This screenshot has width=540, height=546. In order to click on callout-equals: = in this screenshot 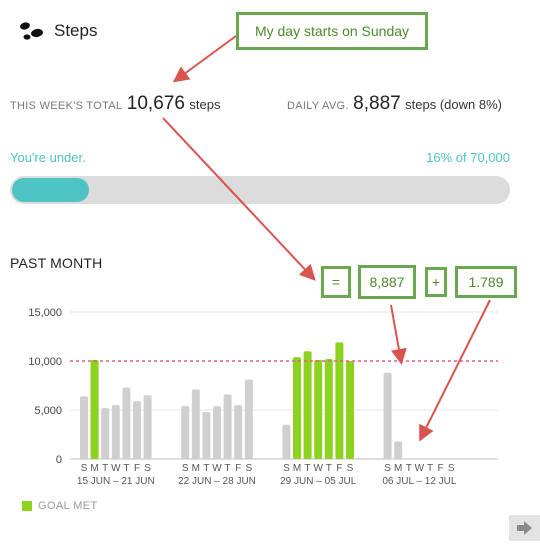, I will do `click(336, 282)`.